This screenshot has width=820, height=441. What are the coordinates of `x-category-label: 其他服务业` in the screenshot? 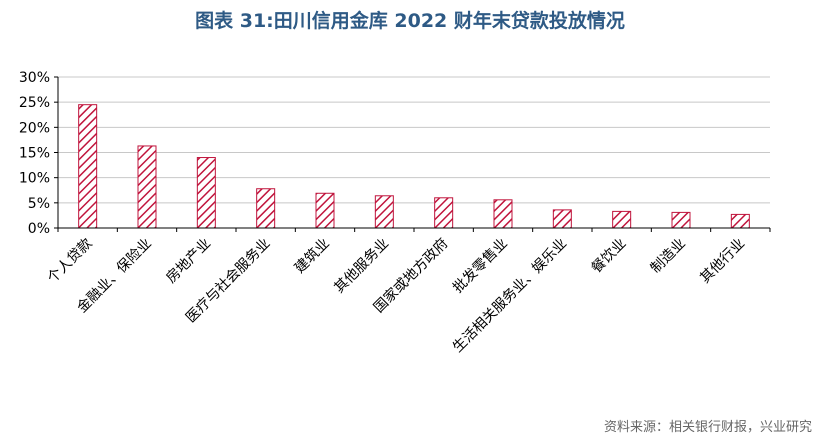 It's located at (361, 266).